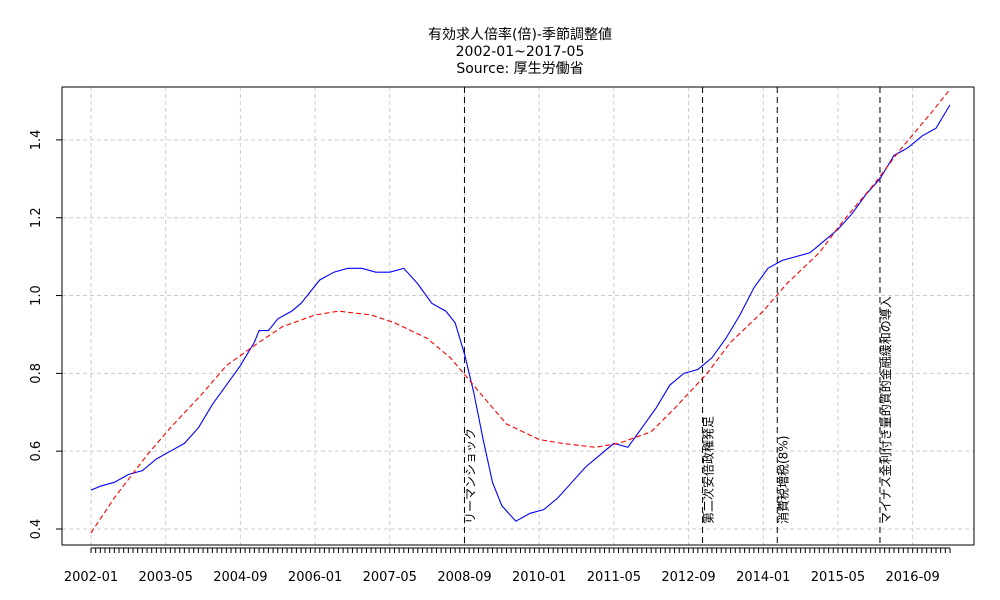 The height and width of the screenshot is (600, 1000). Describe the element at coordinates (885, 410) in the screenshot. I see `event-label: マイナス金利付き量的質的金融緩和の導入` at that location.